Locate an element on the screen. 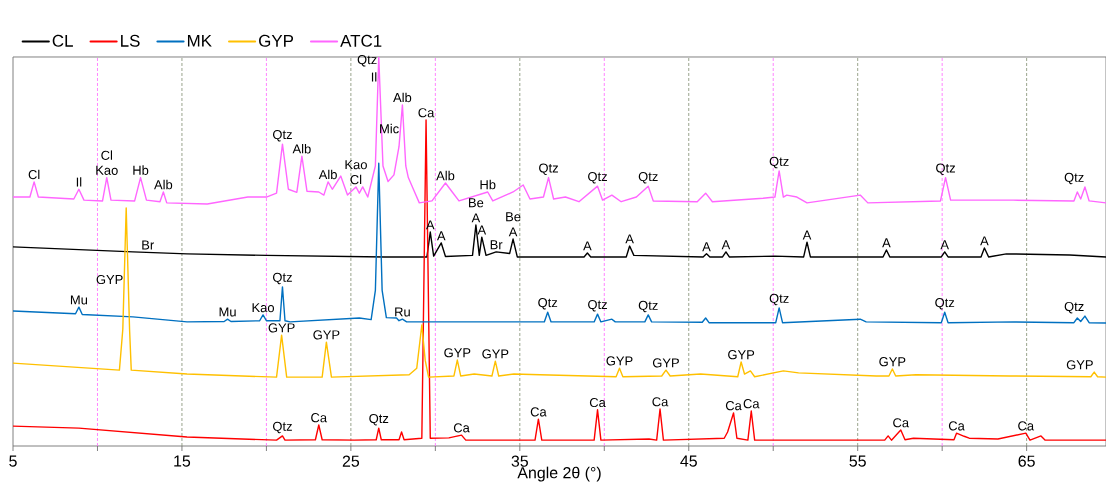 This screenshot has height=501, width=1106. x-tick-label: 25 is located at coordinates (351, 461).